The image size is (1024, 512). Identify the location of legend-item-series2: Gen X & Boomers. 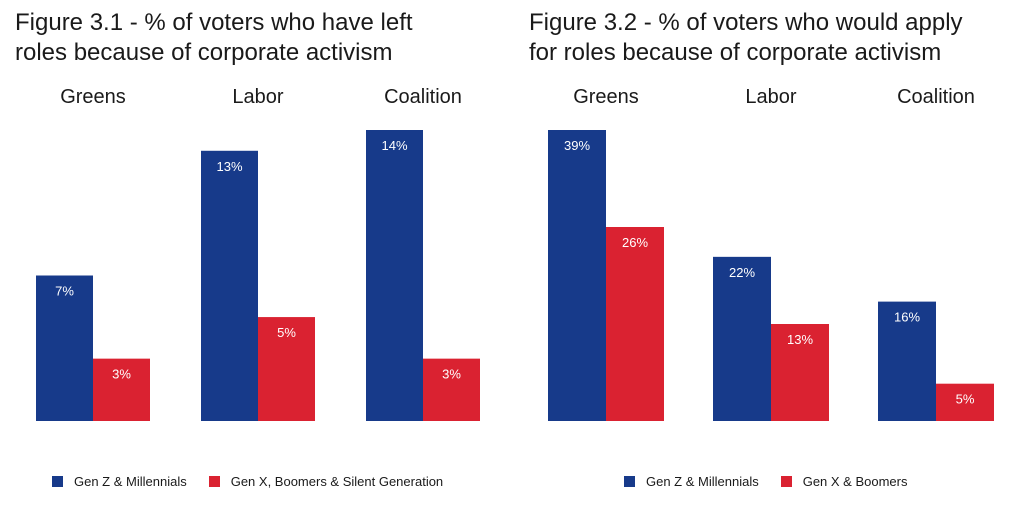
(844, 481).